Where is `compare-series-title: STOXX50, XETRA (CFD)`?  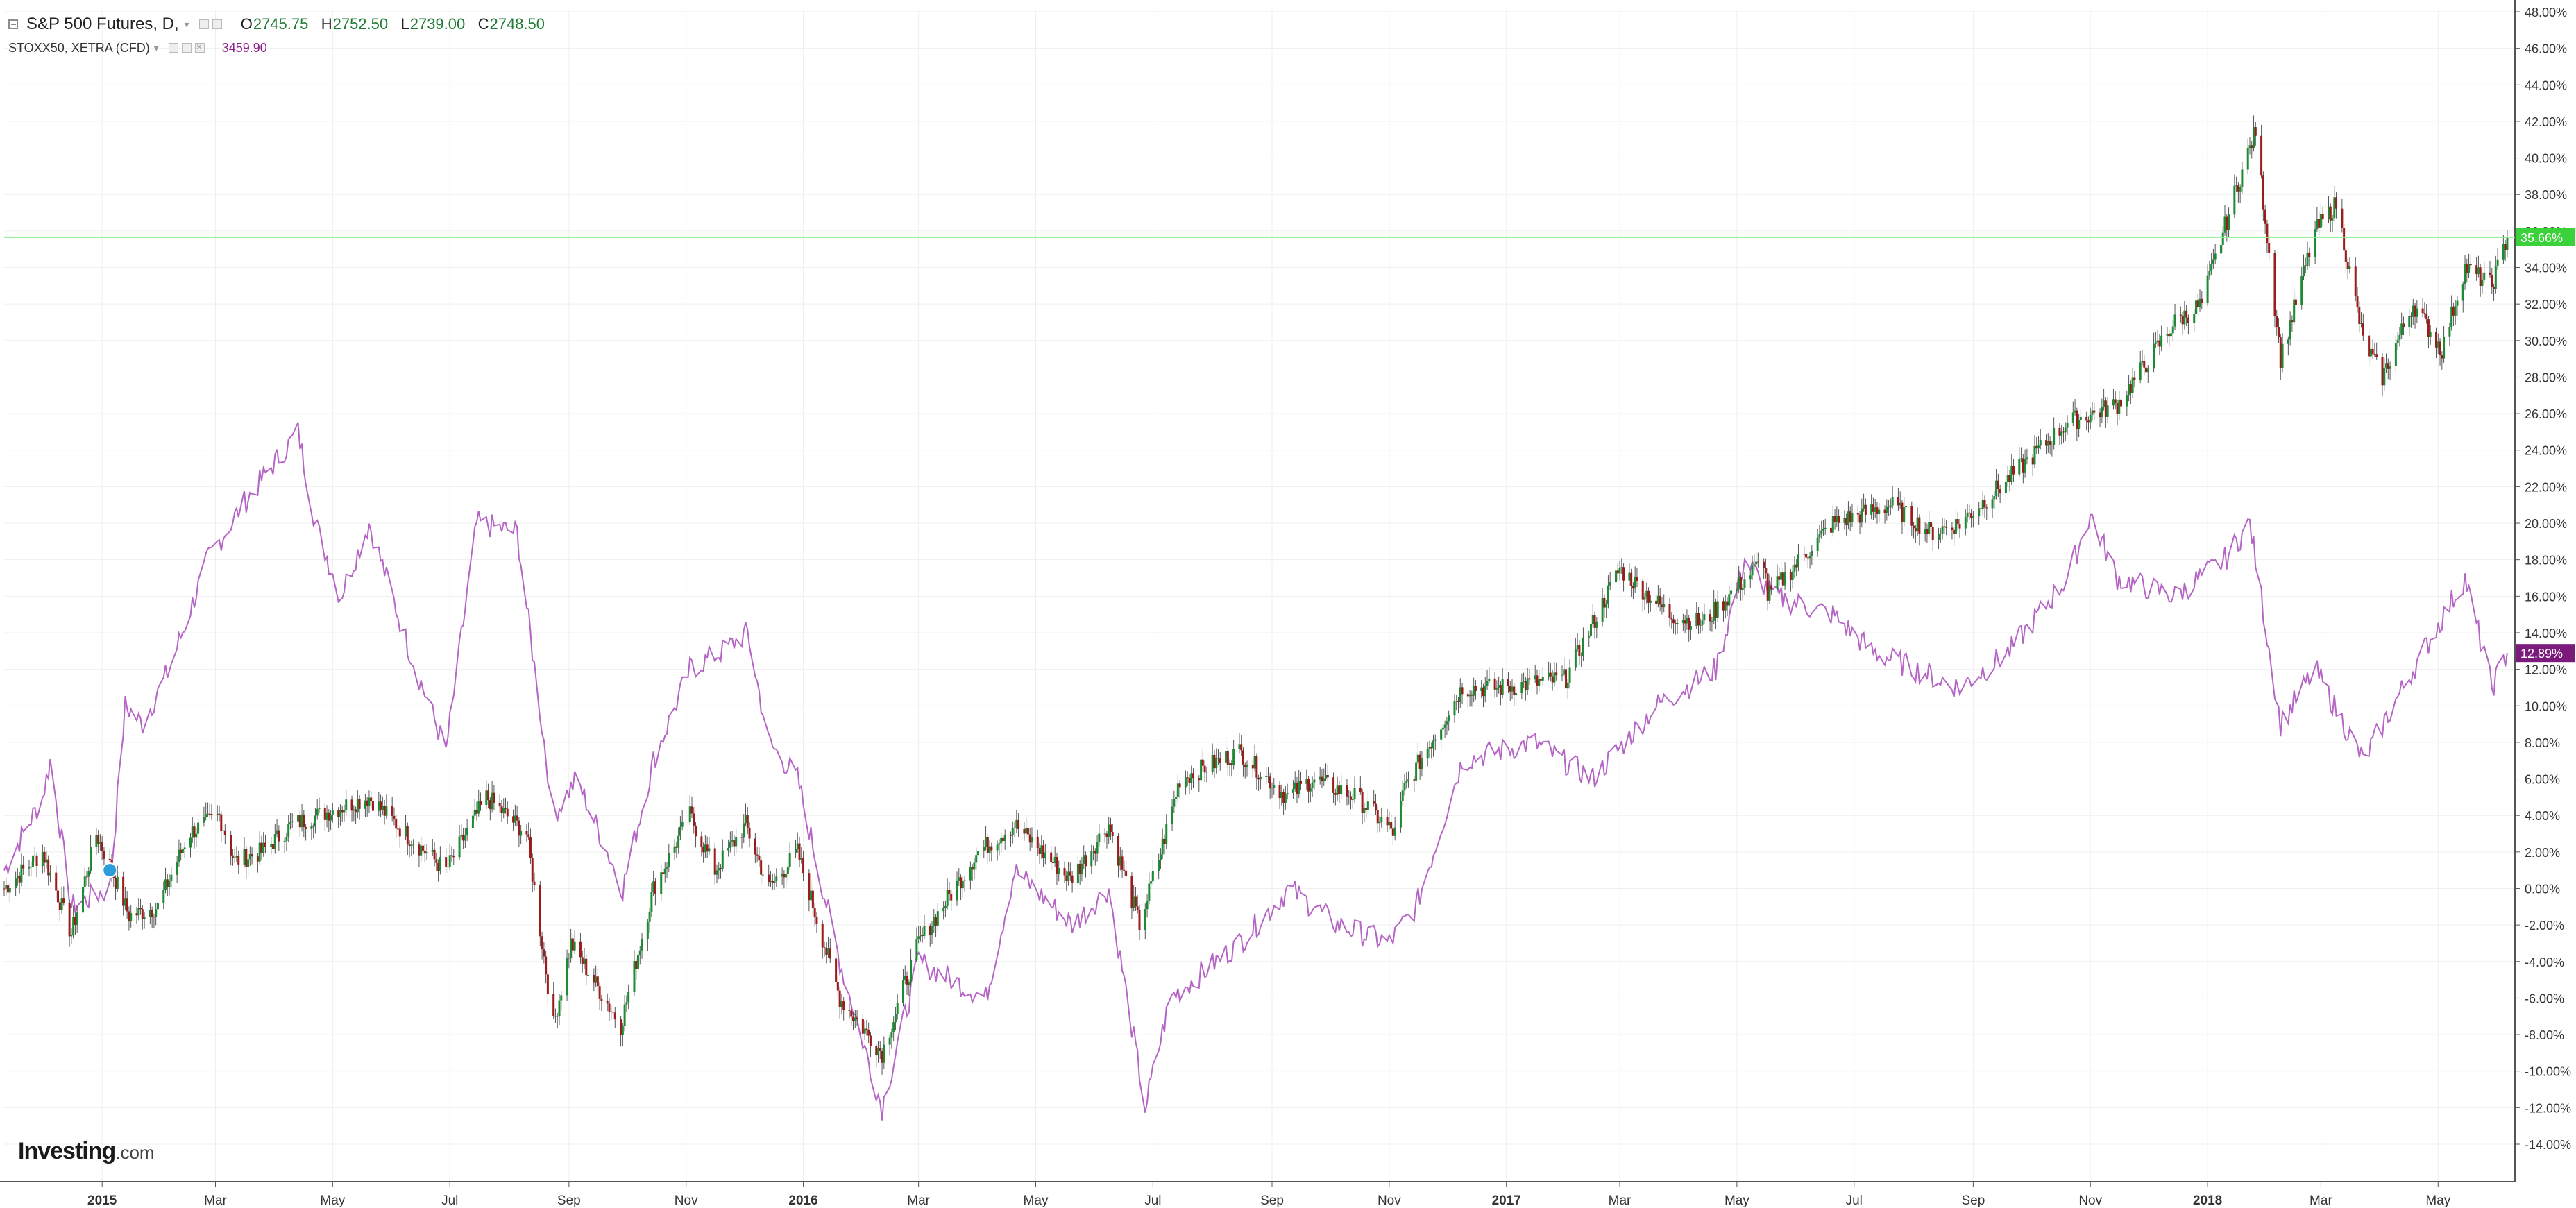 compare-series-title: STOXX50, XETRA (CFD) is located at coordinates (79, 47).